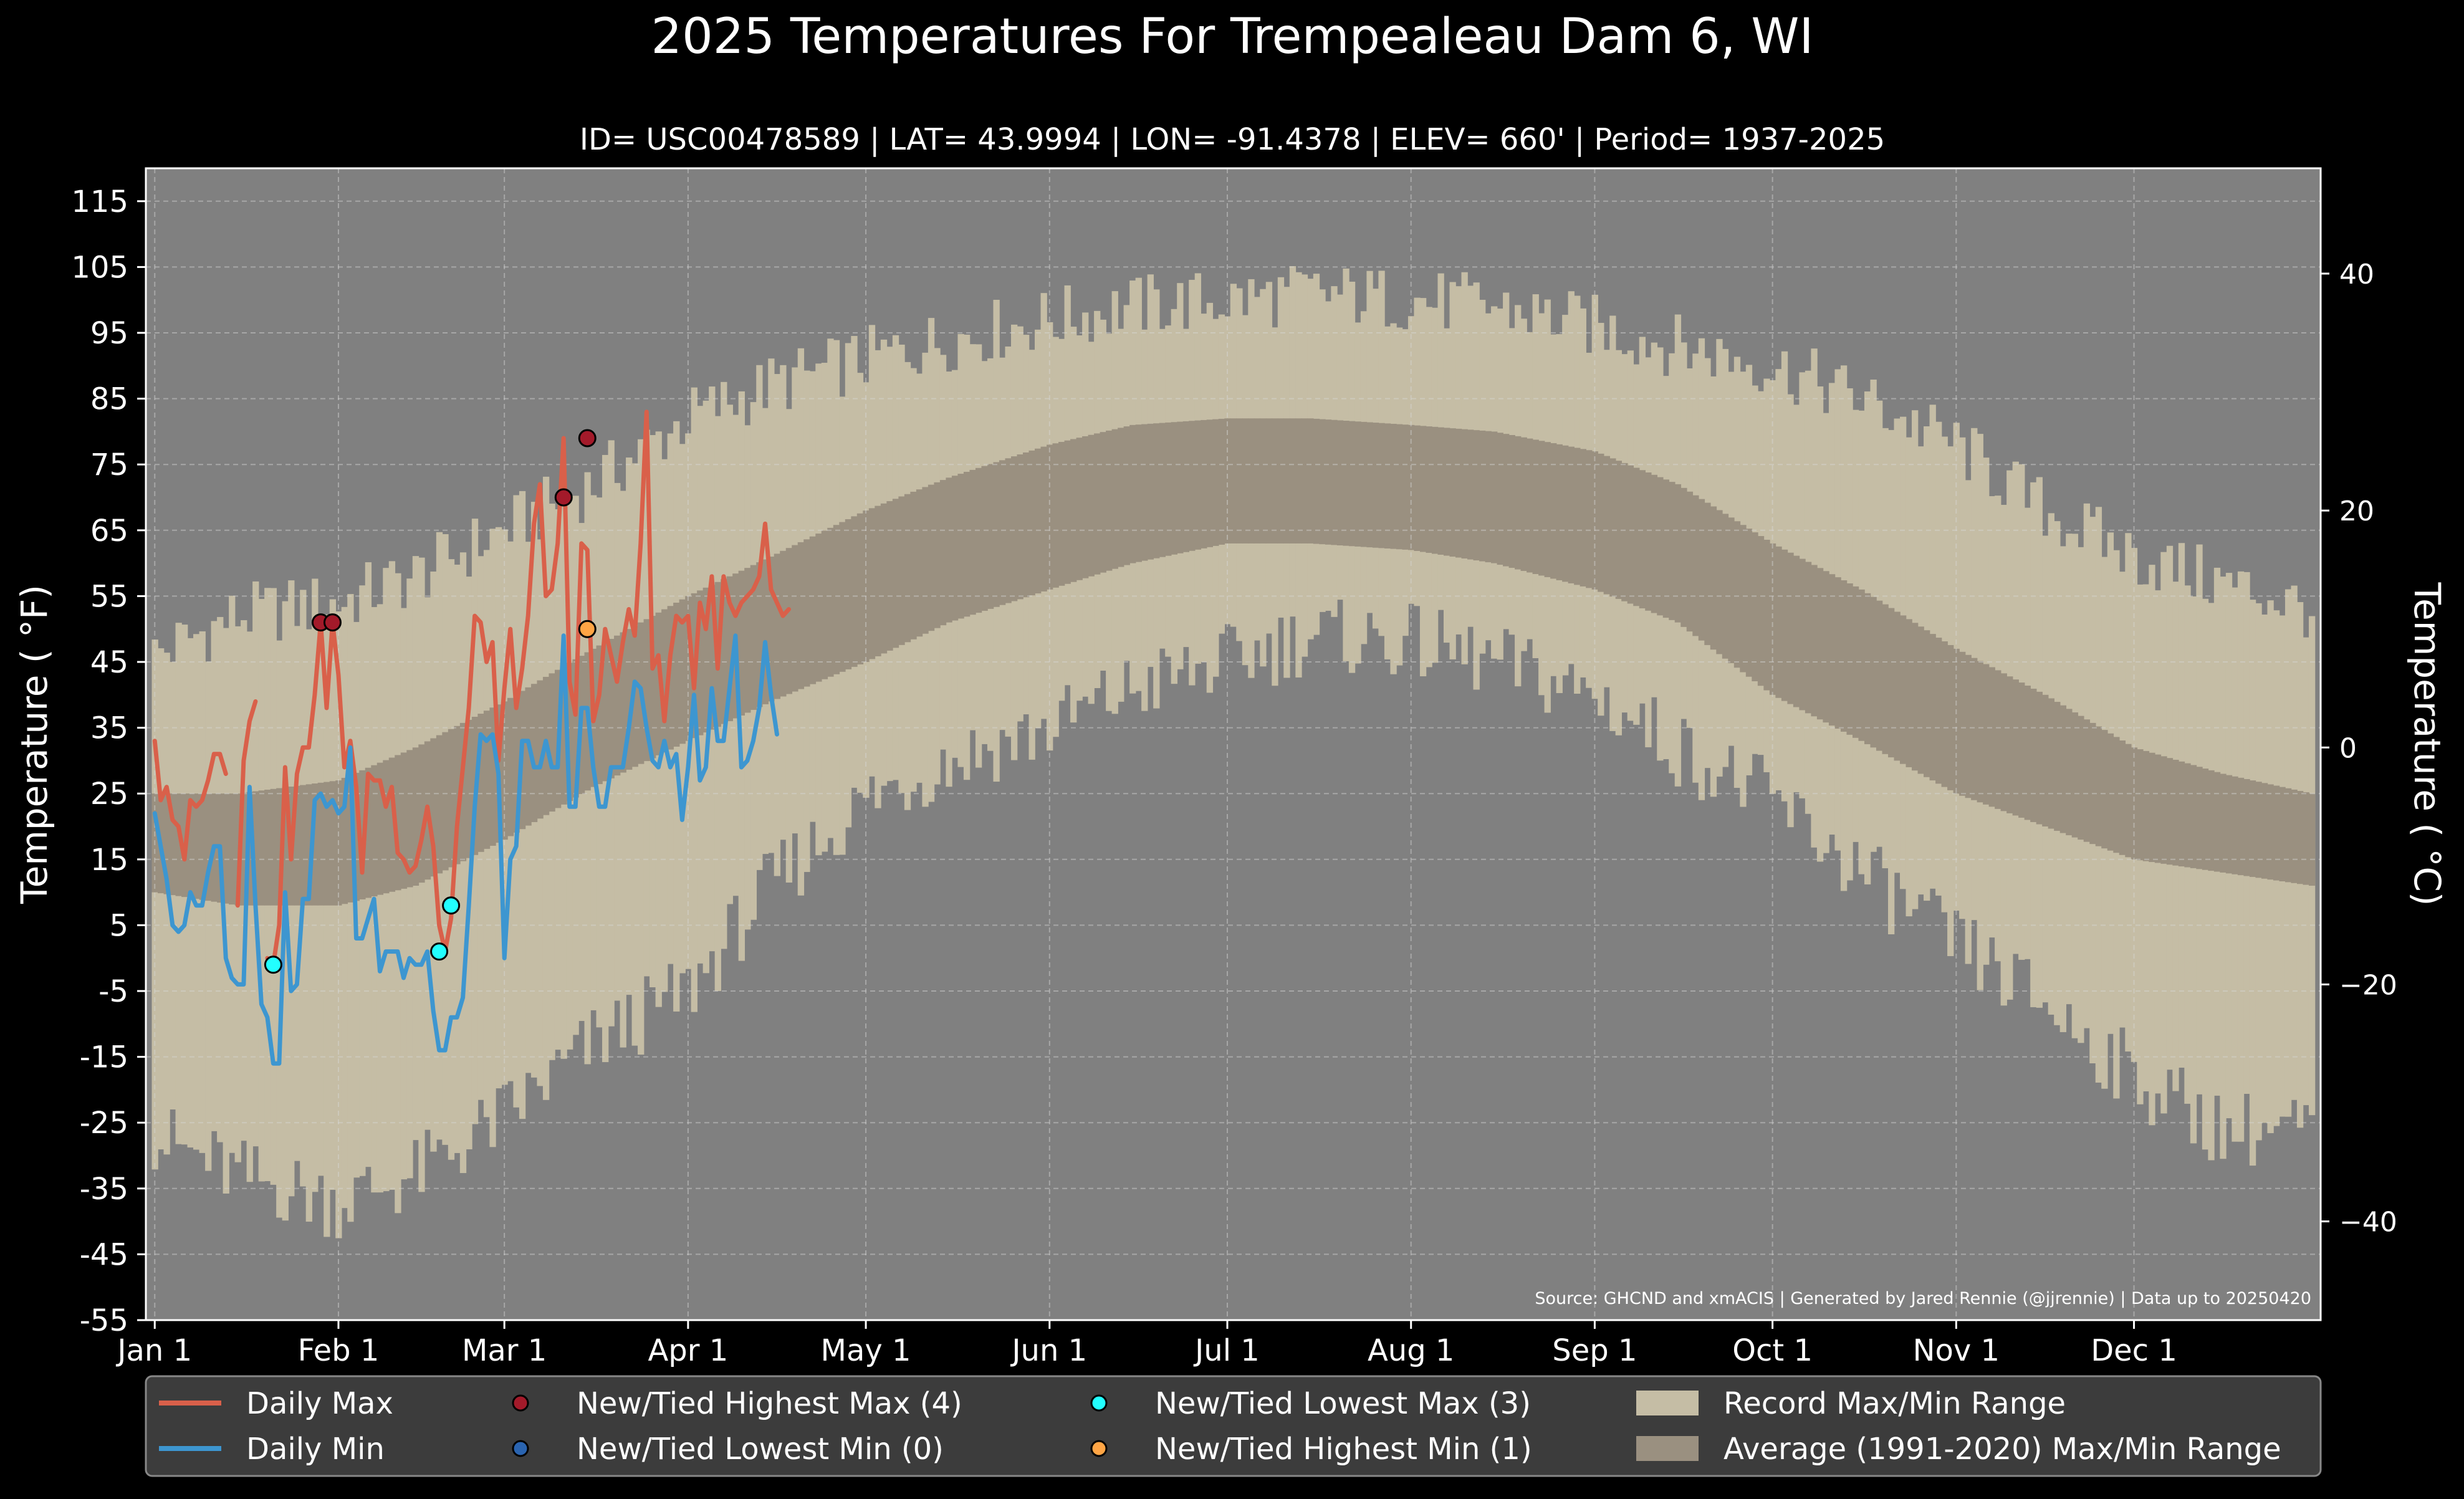  What do you see at coordinates (1344, 1449) in the screenshot?
I see `legend-label: New/Tied Highest Min (1)` at bounding box center [1344, 1449].